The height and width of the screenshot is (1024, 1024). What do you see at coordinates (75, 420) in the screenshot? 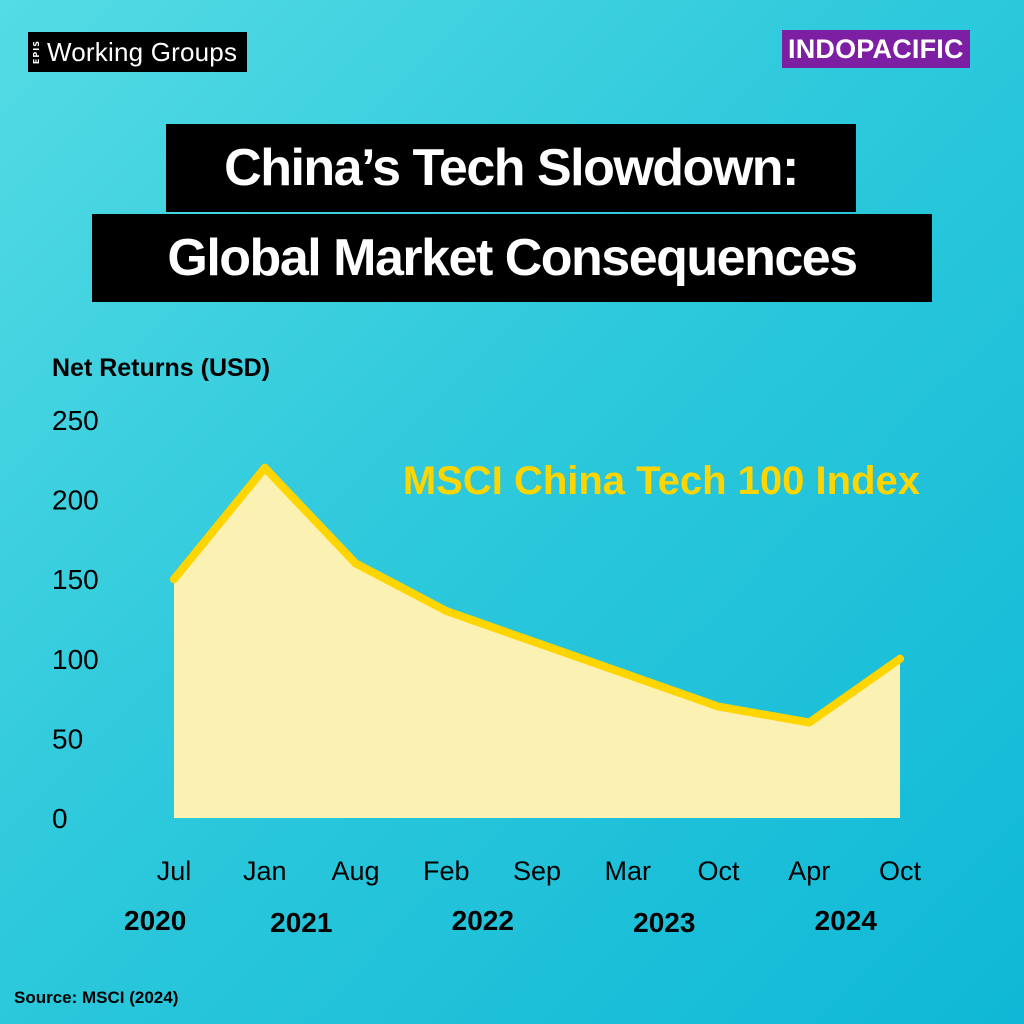
I see `y-tick-label: 250` at bounding box center [75, 420].